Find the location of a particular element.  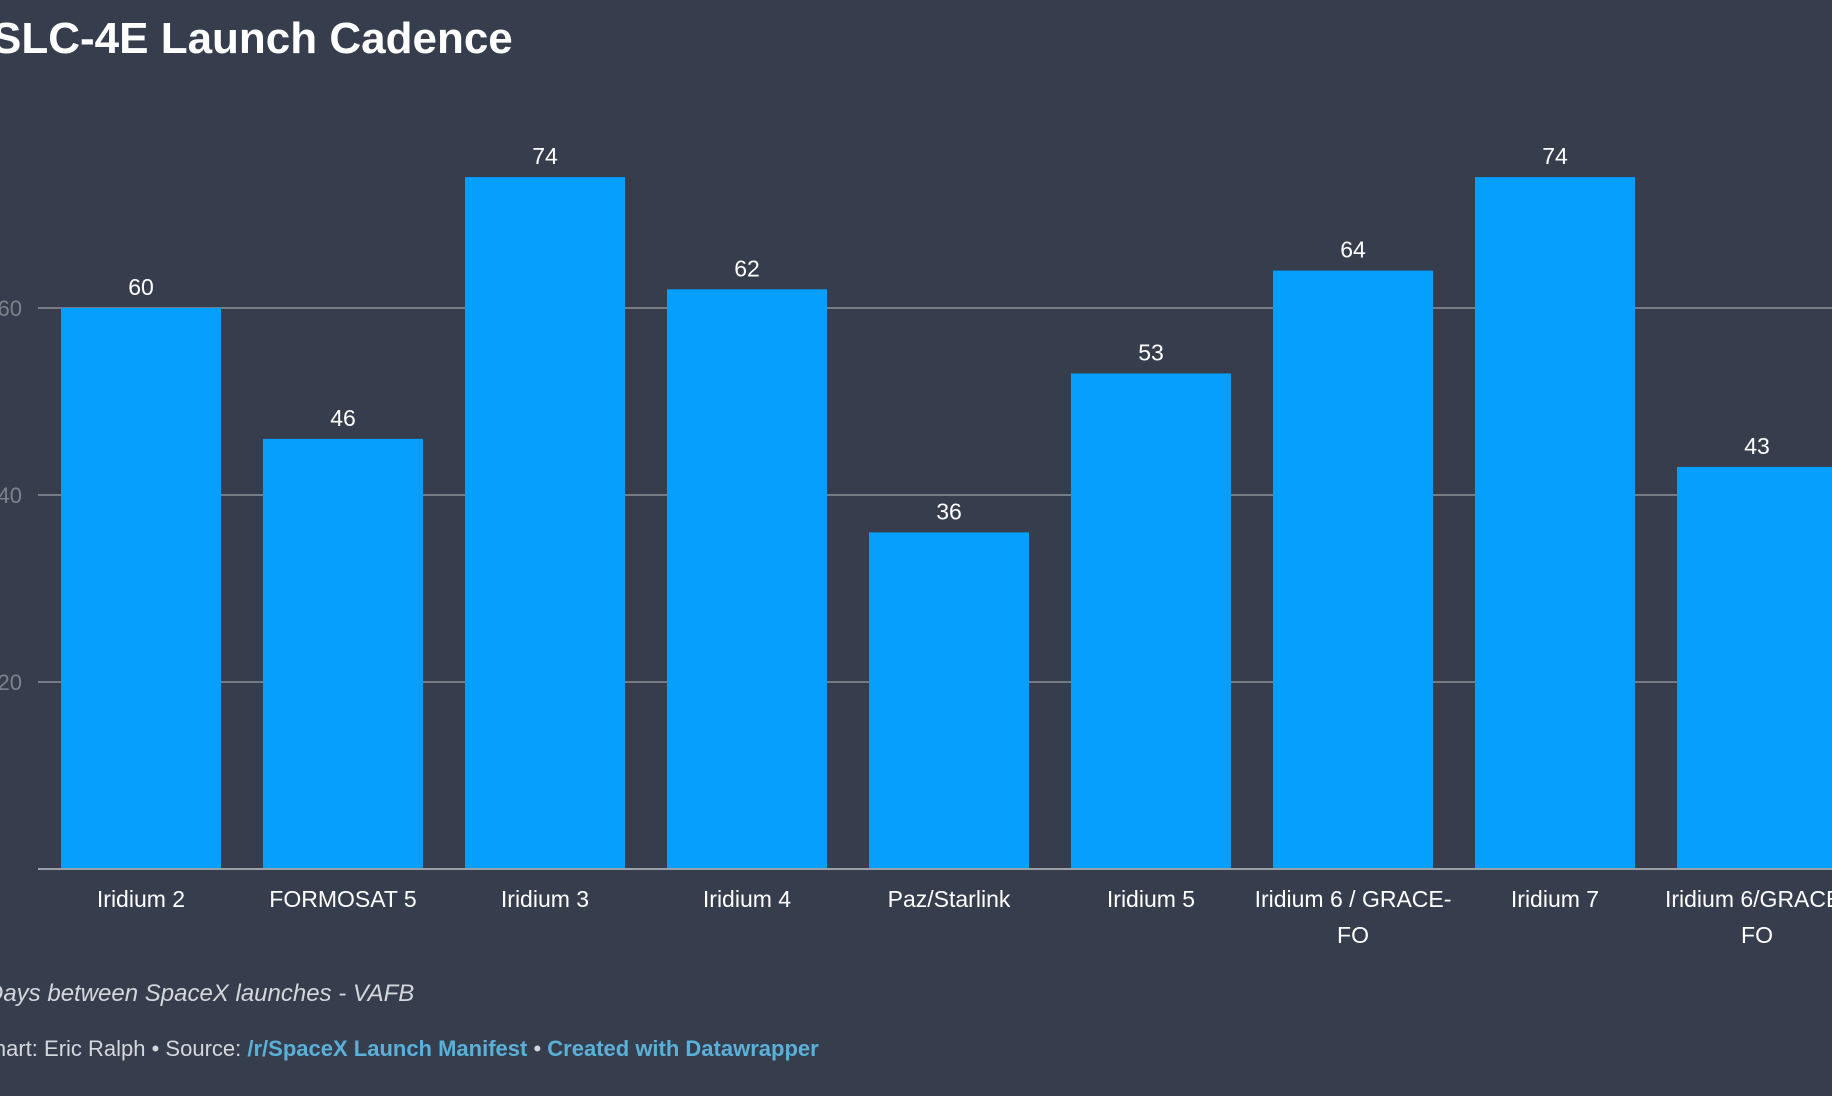

x-tick-label-line: Iridium 4 is located at coordinates (747, 899).